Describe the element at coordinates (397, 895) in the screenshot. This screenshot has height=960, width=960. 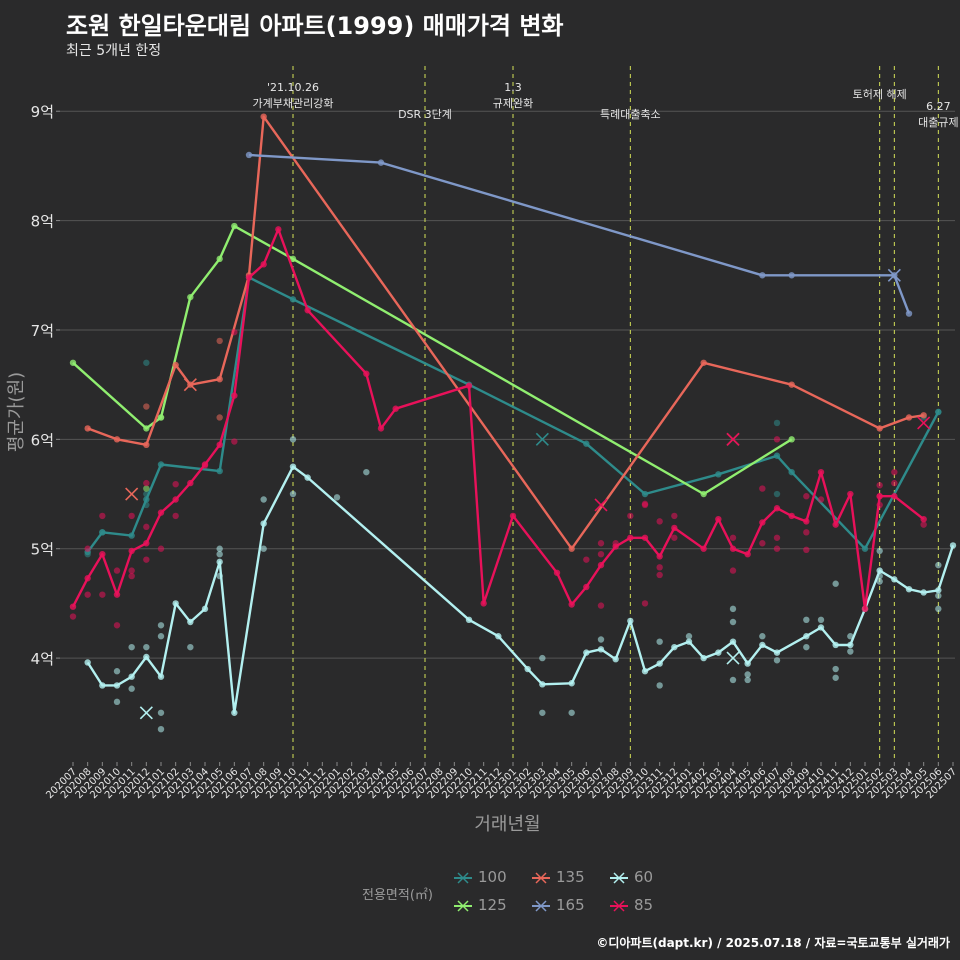
I see `legend-title: 전용면적(㎡)` at that location.